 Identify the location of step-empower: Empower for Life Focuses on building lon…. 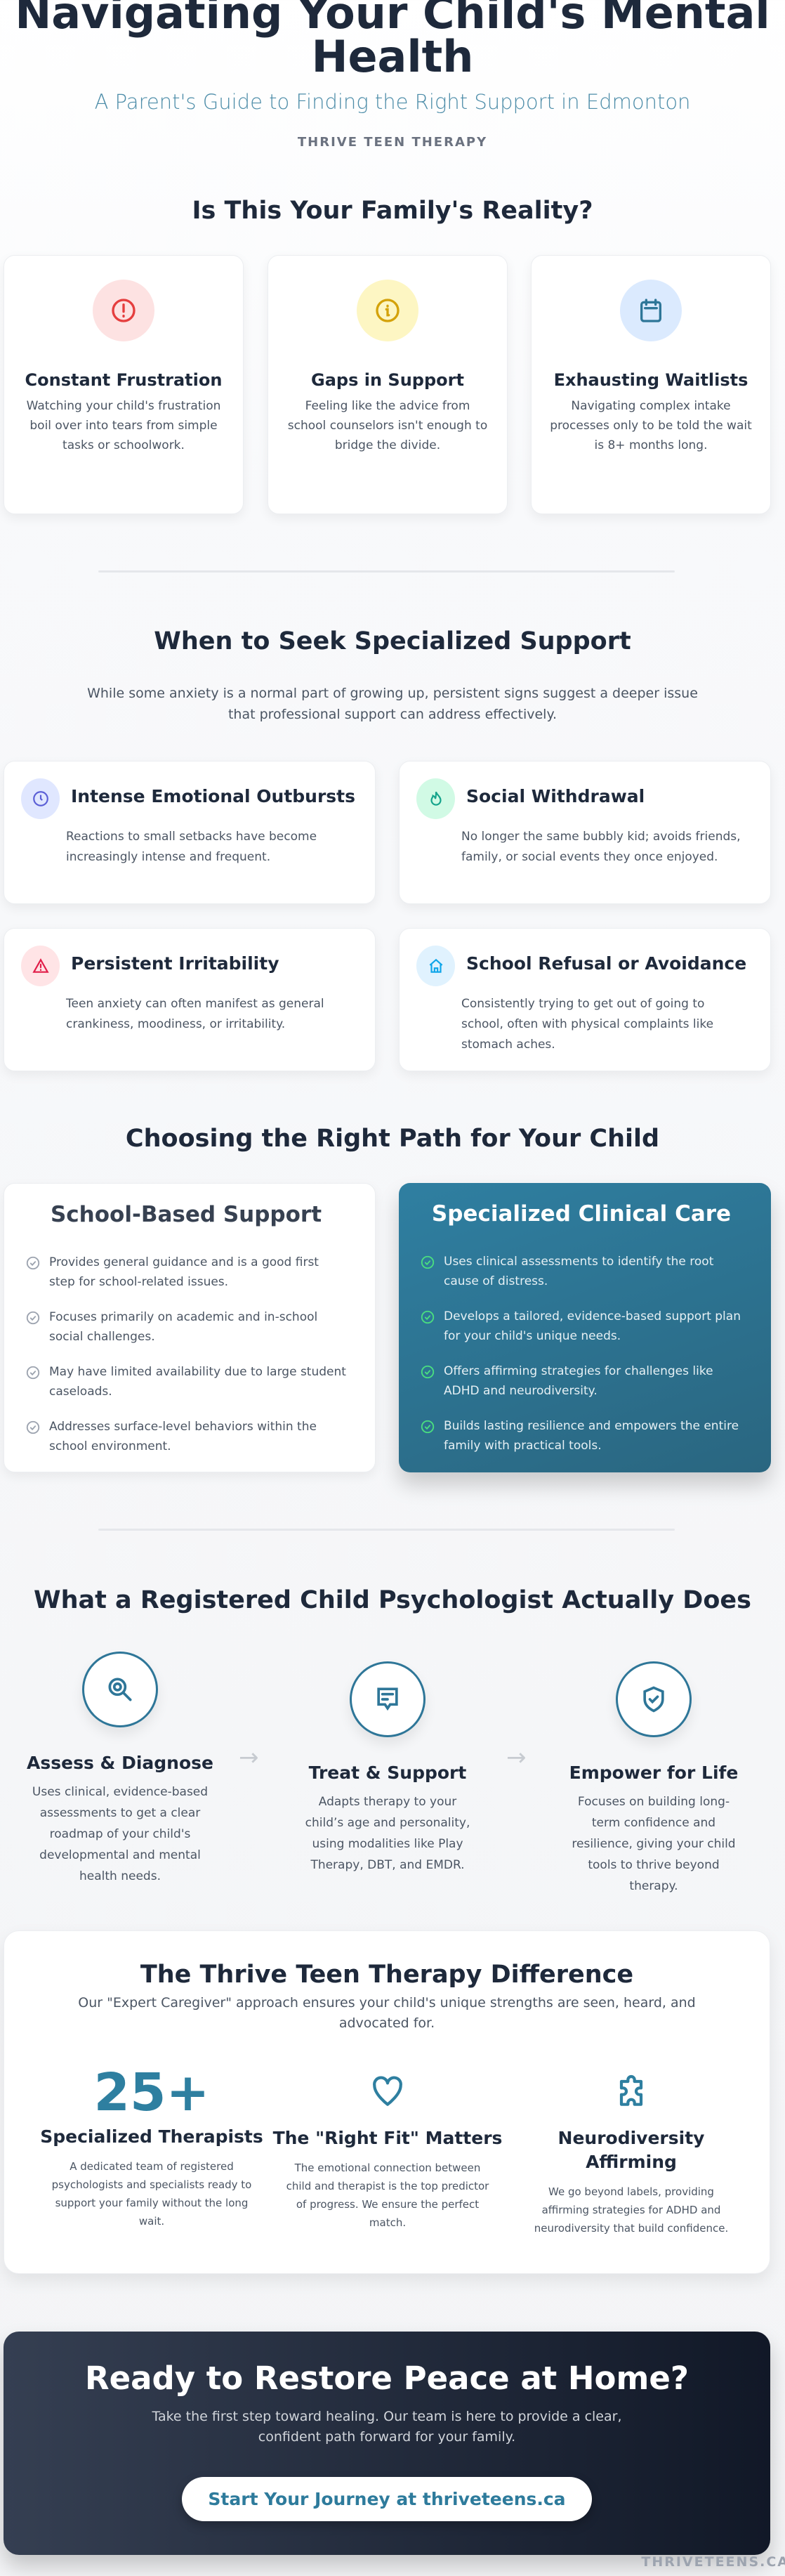
(653, 1779).